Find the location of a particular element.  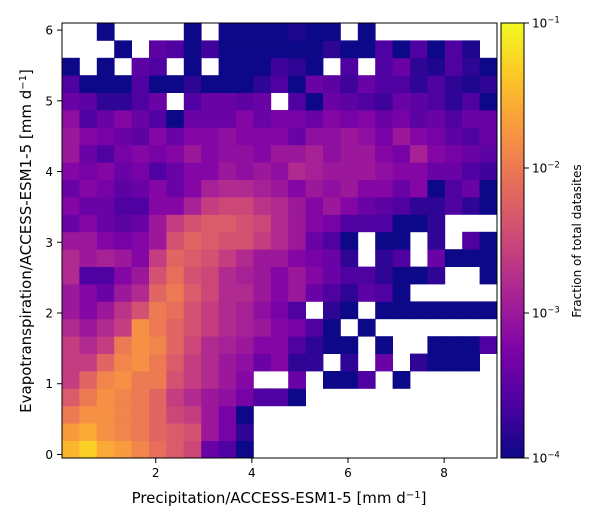

x-tick-label: 6 is located at coordinates (348, 473).